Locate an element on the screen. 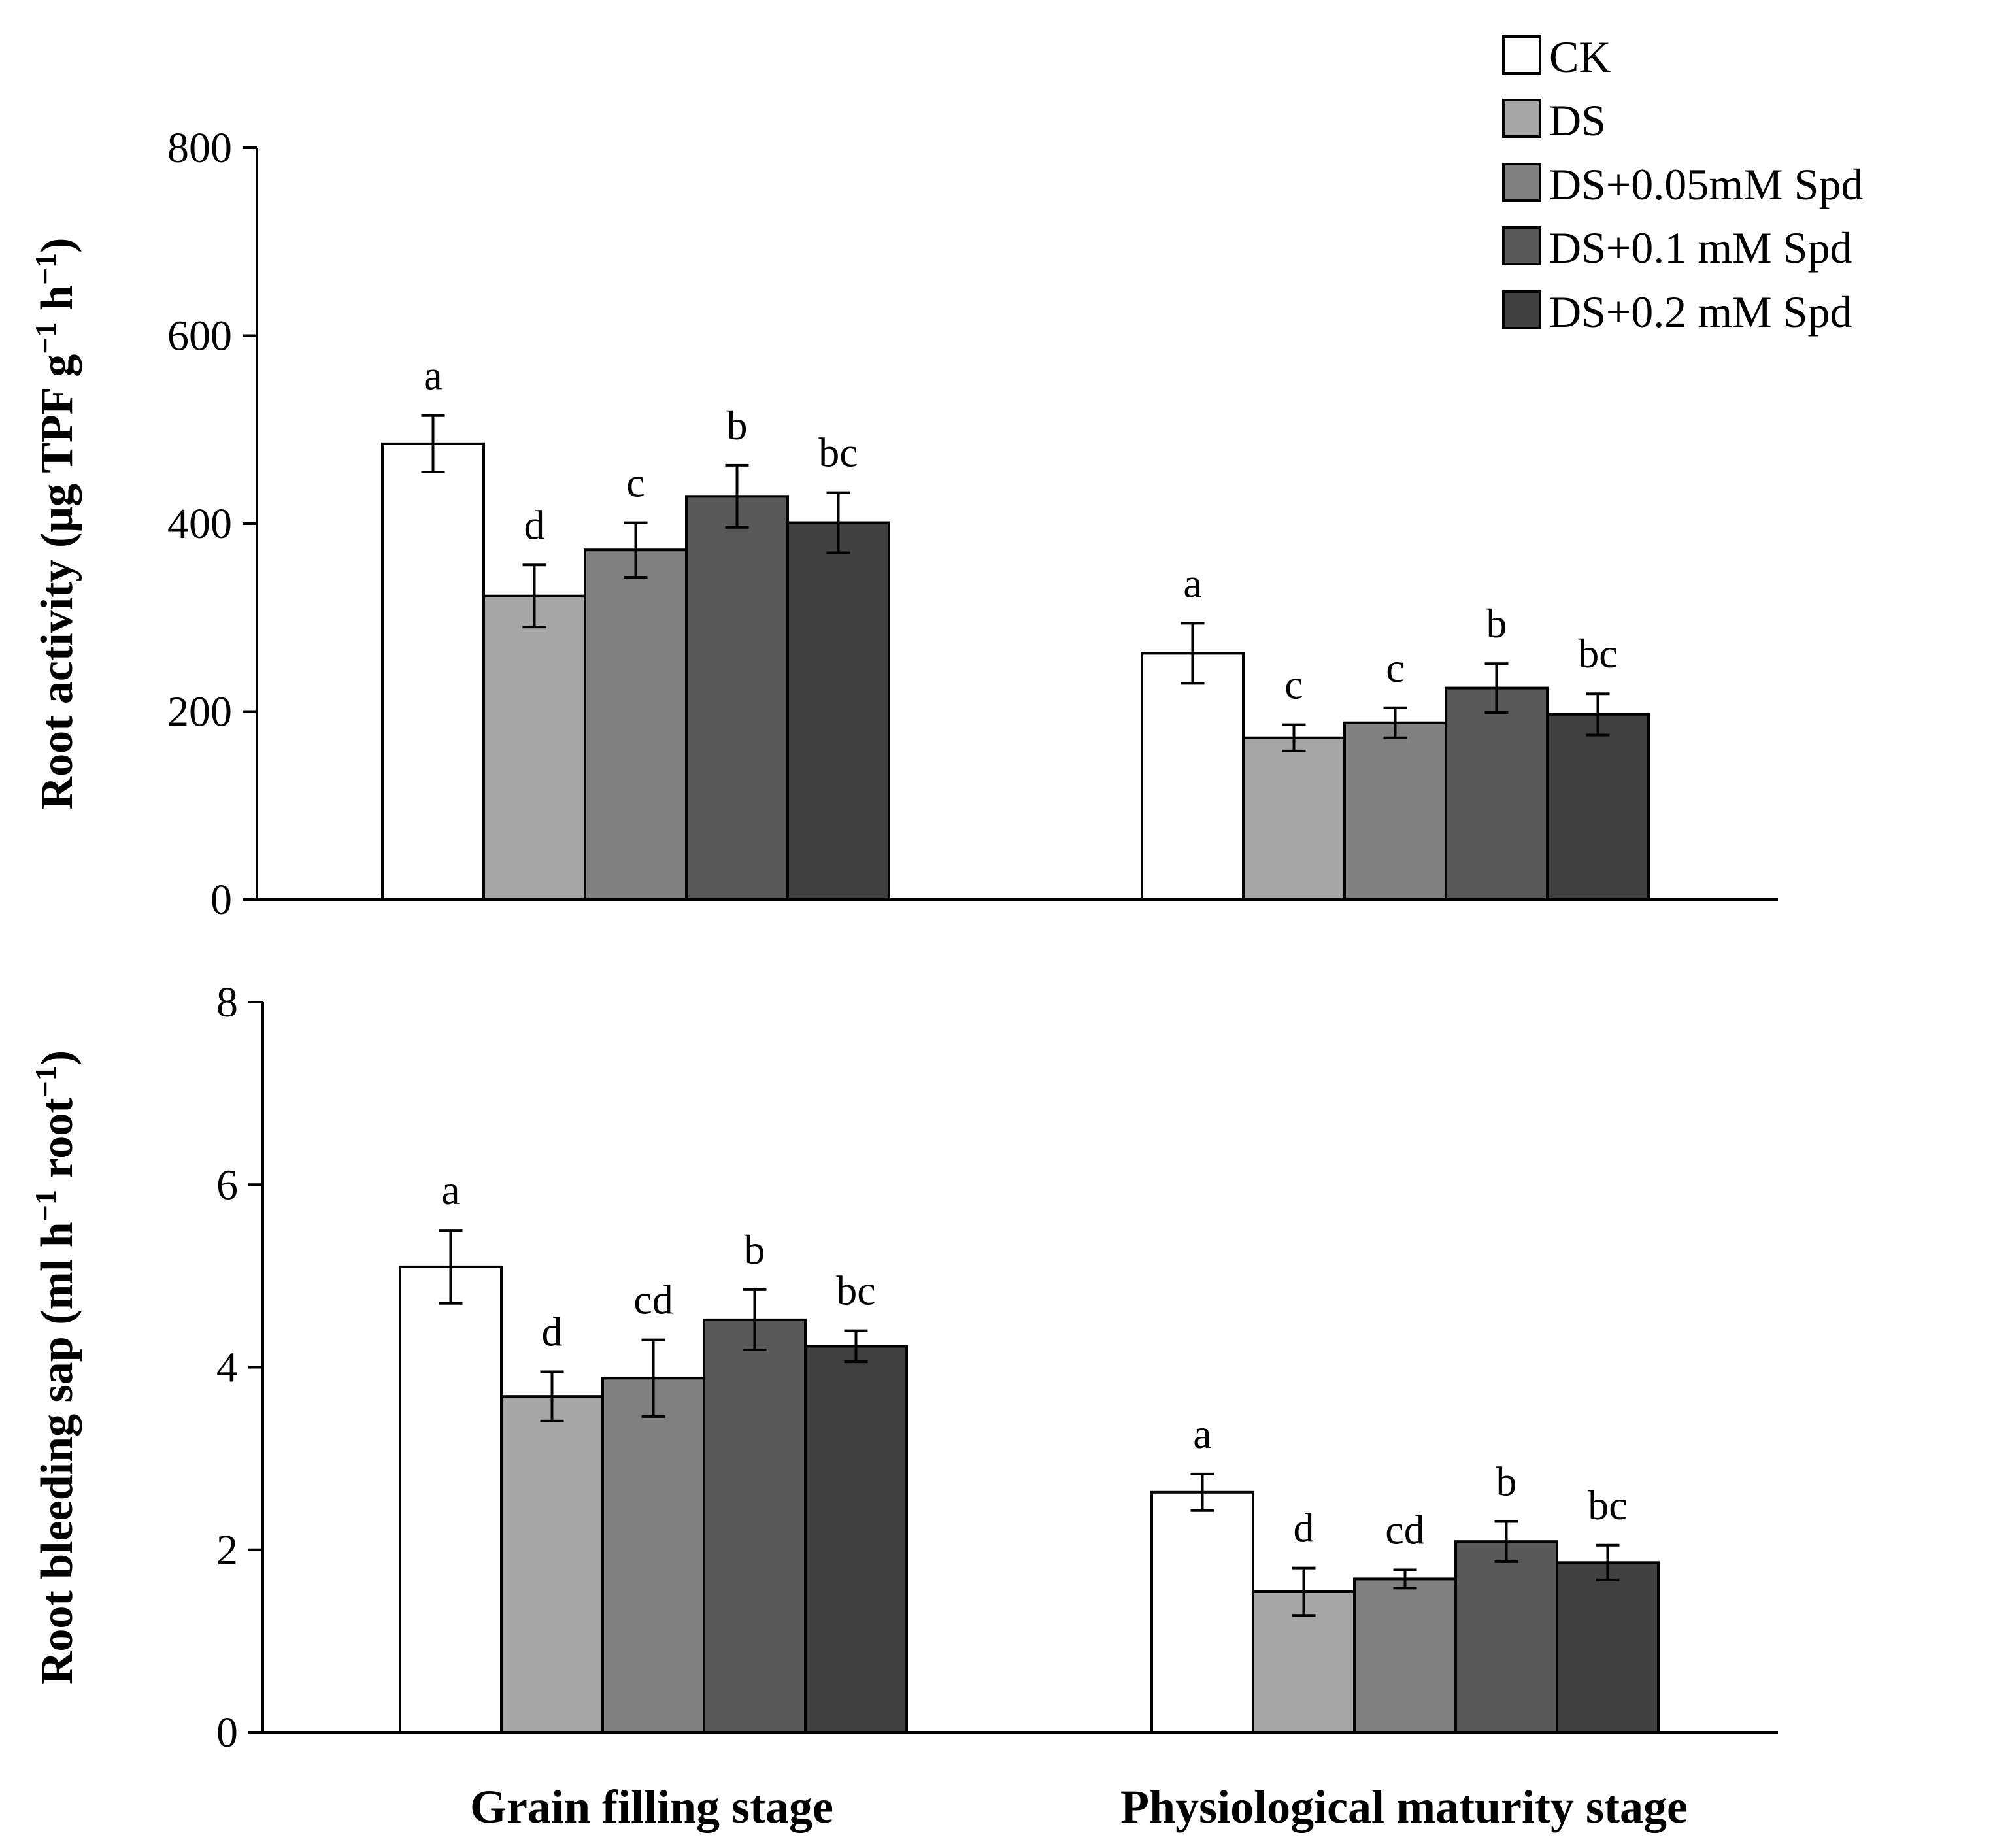 This screenshot has width=1993, height=1848. legend-label: CK is located at coordinates (1580, 57).